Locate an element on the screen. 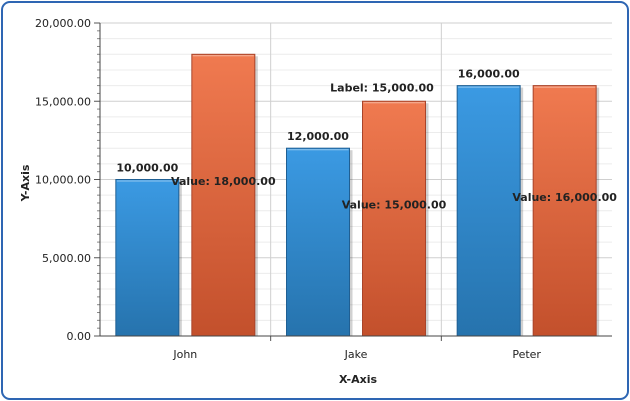 The height and width of the screenshot is (401, 630). data-label: Value: 15,000.00 is located at coordinates (394, 205).